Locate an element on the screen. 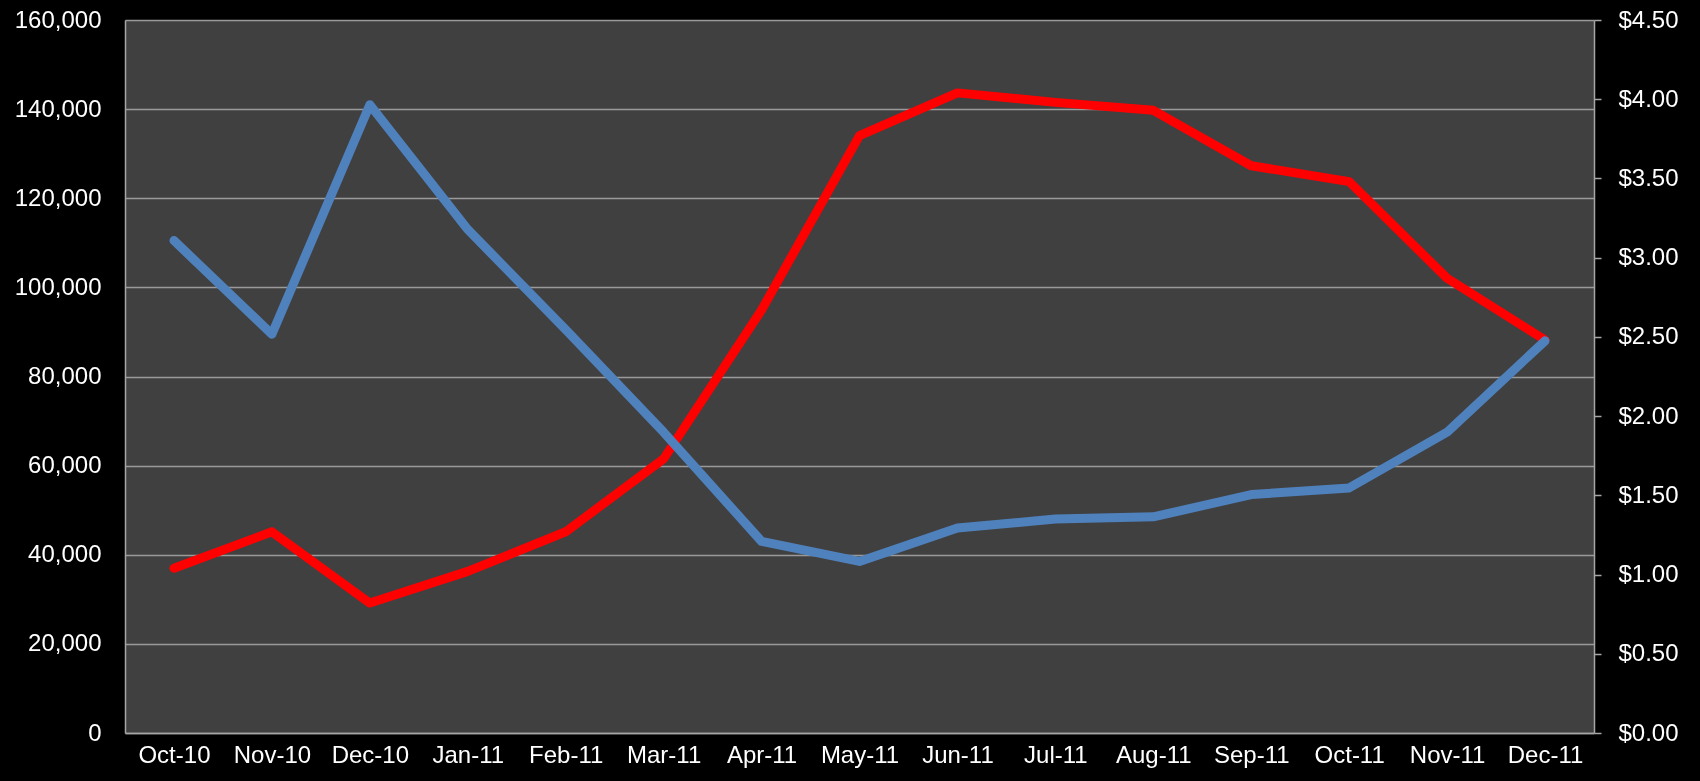  x-tick-label: Jan-11 is located at coordinates (468, 754).